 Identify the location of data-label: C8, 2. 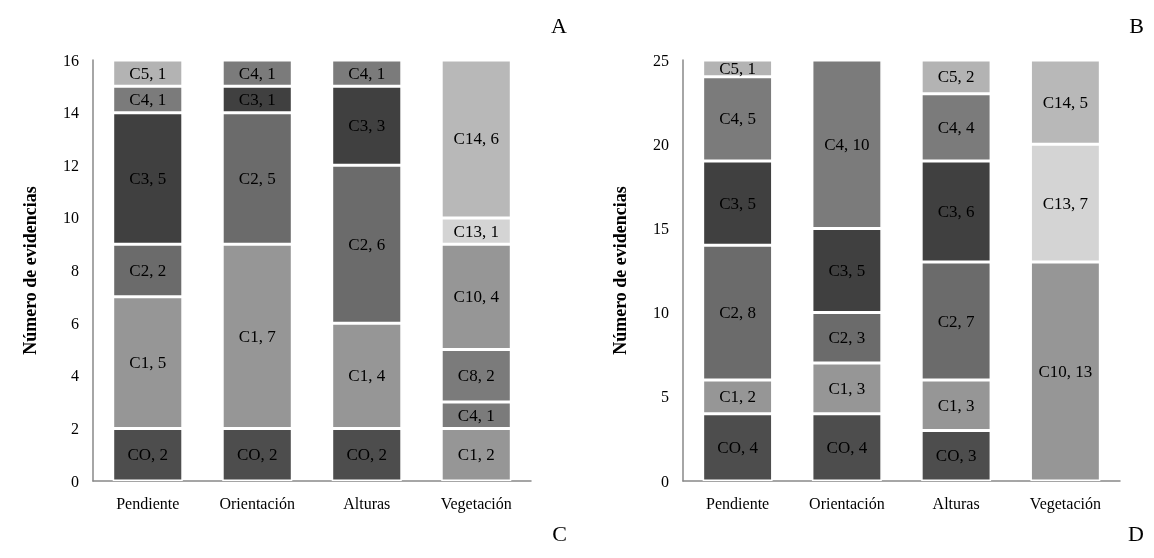
(476, 376).